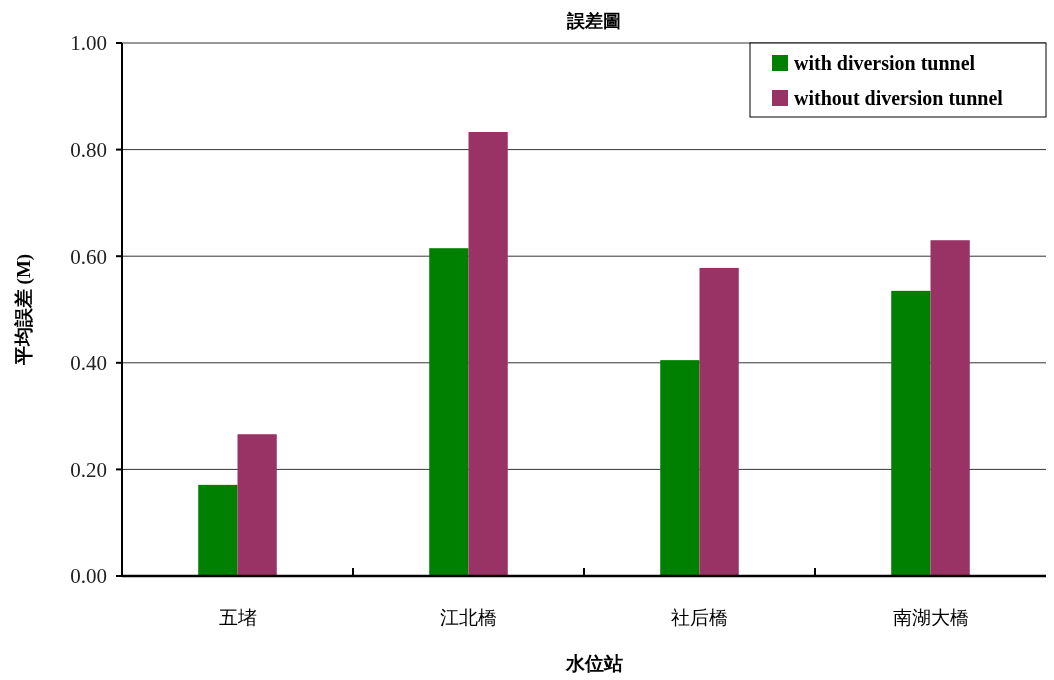  What do you see at coordinates (88, 576) in the screenshot?
I see `y-tick-label: 0.00` at bounding box center [88, 576].